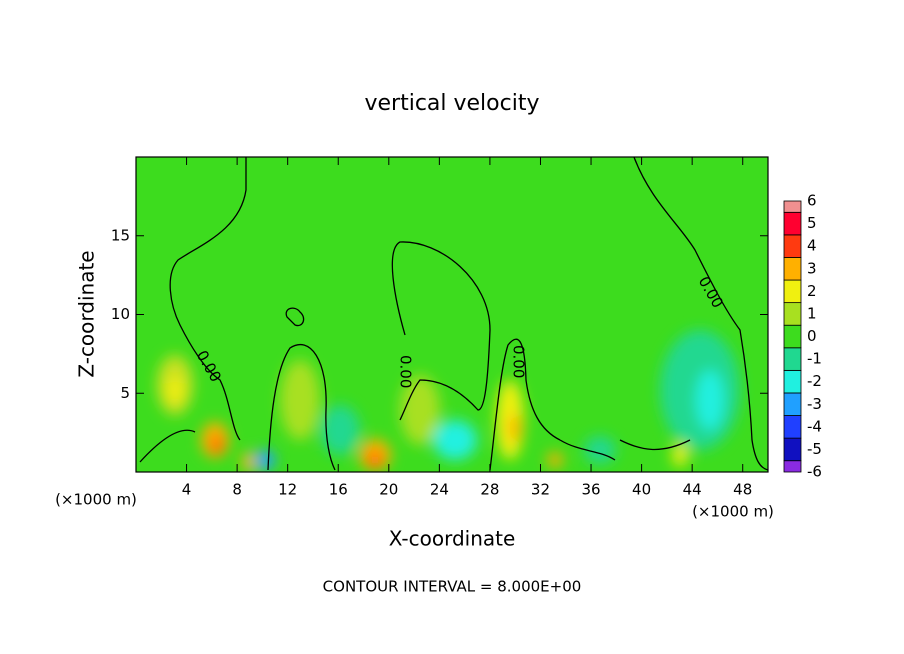 The height and width of the screenshot is (654, 904). What do you see at coordinates (540, 490) in the screenshot?
I see `x-tick-label: 32` at bounding box center [540, 490].